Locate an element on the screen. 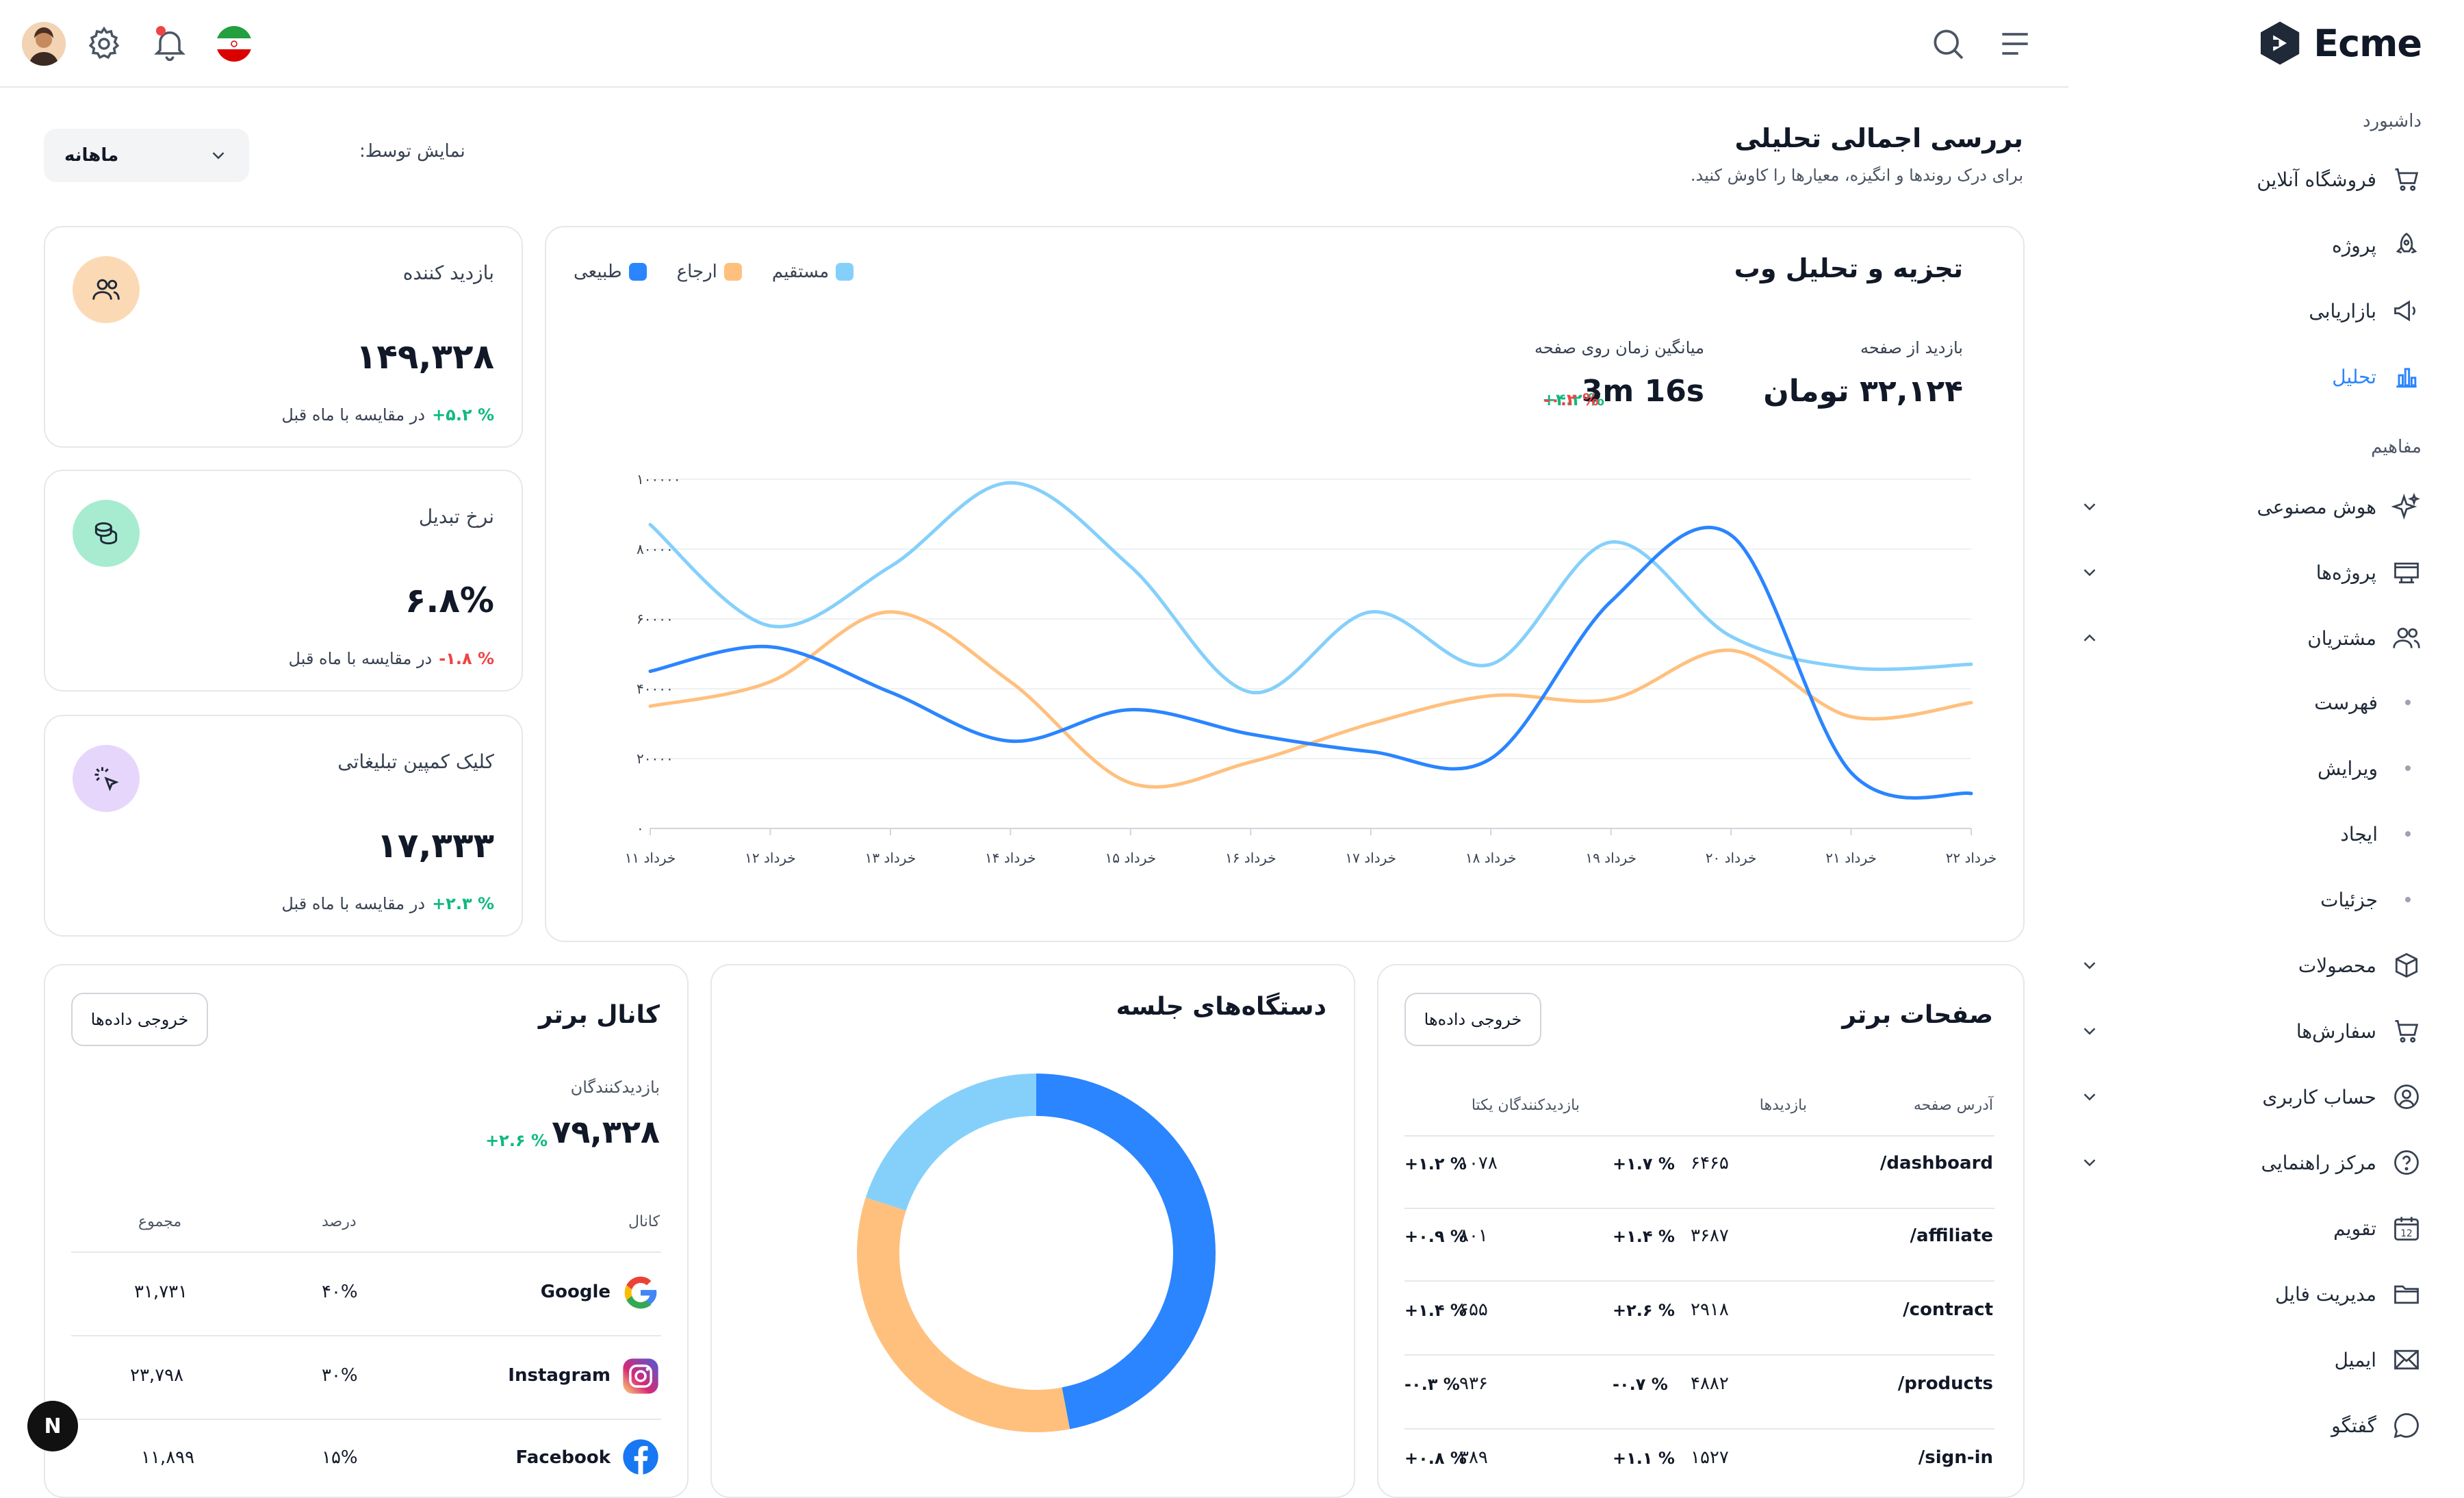 The image size is (2464, 1498). visitors-label: بازدیدکنندگان is located at coordinates (615, 1087).